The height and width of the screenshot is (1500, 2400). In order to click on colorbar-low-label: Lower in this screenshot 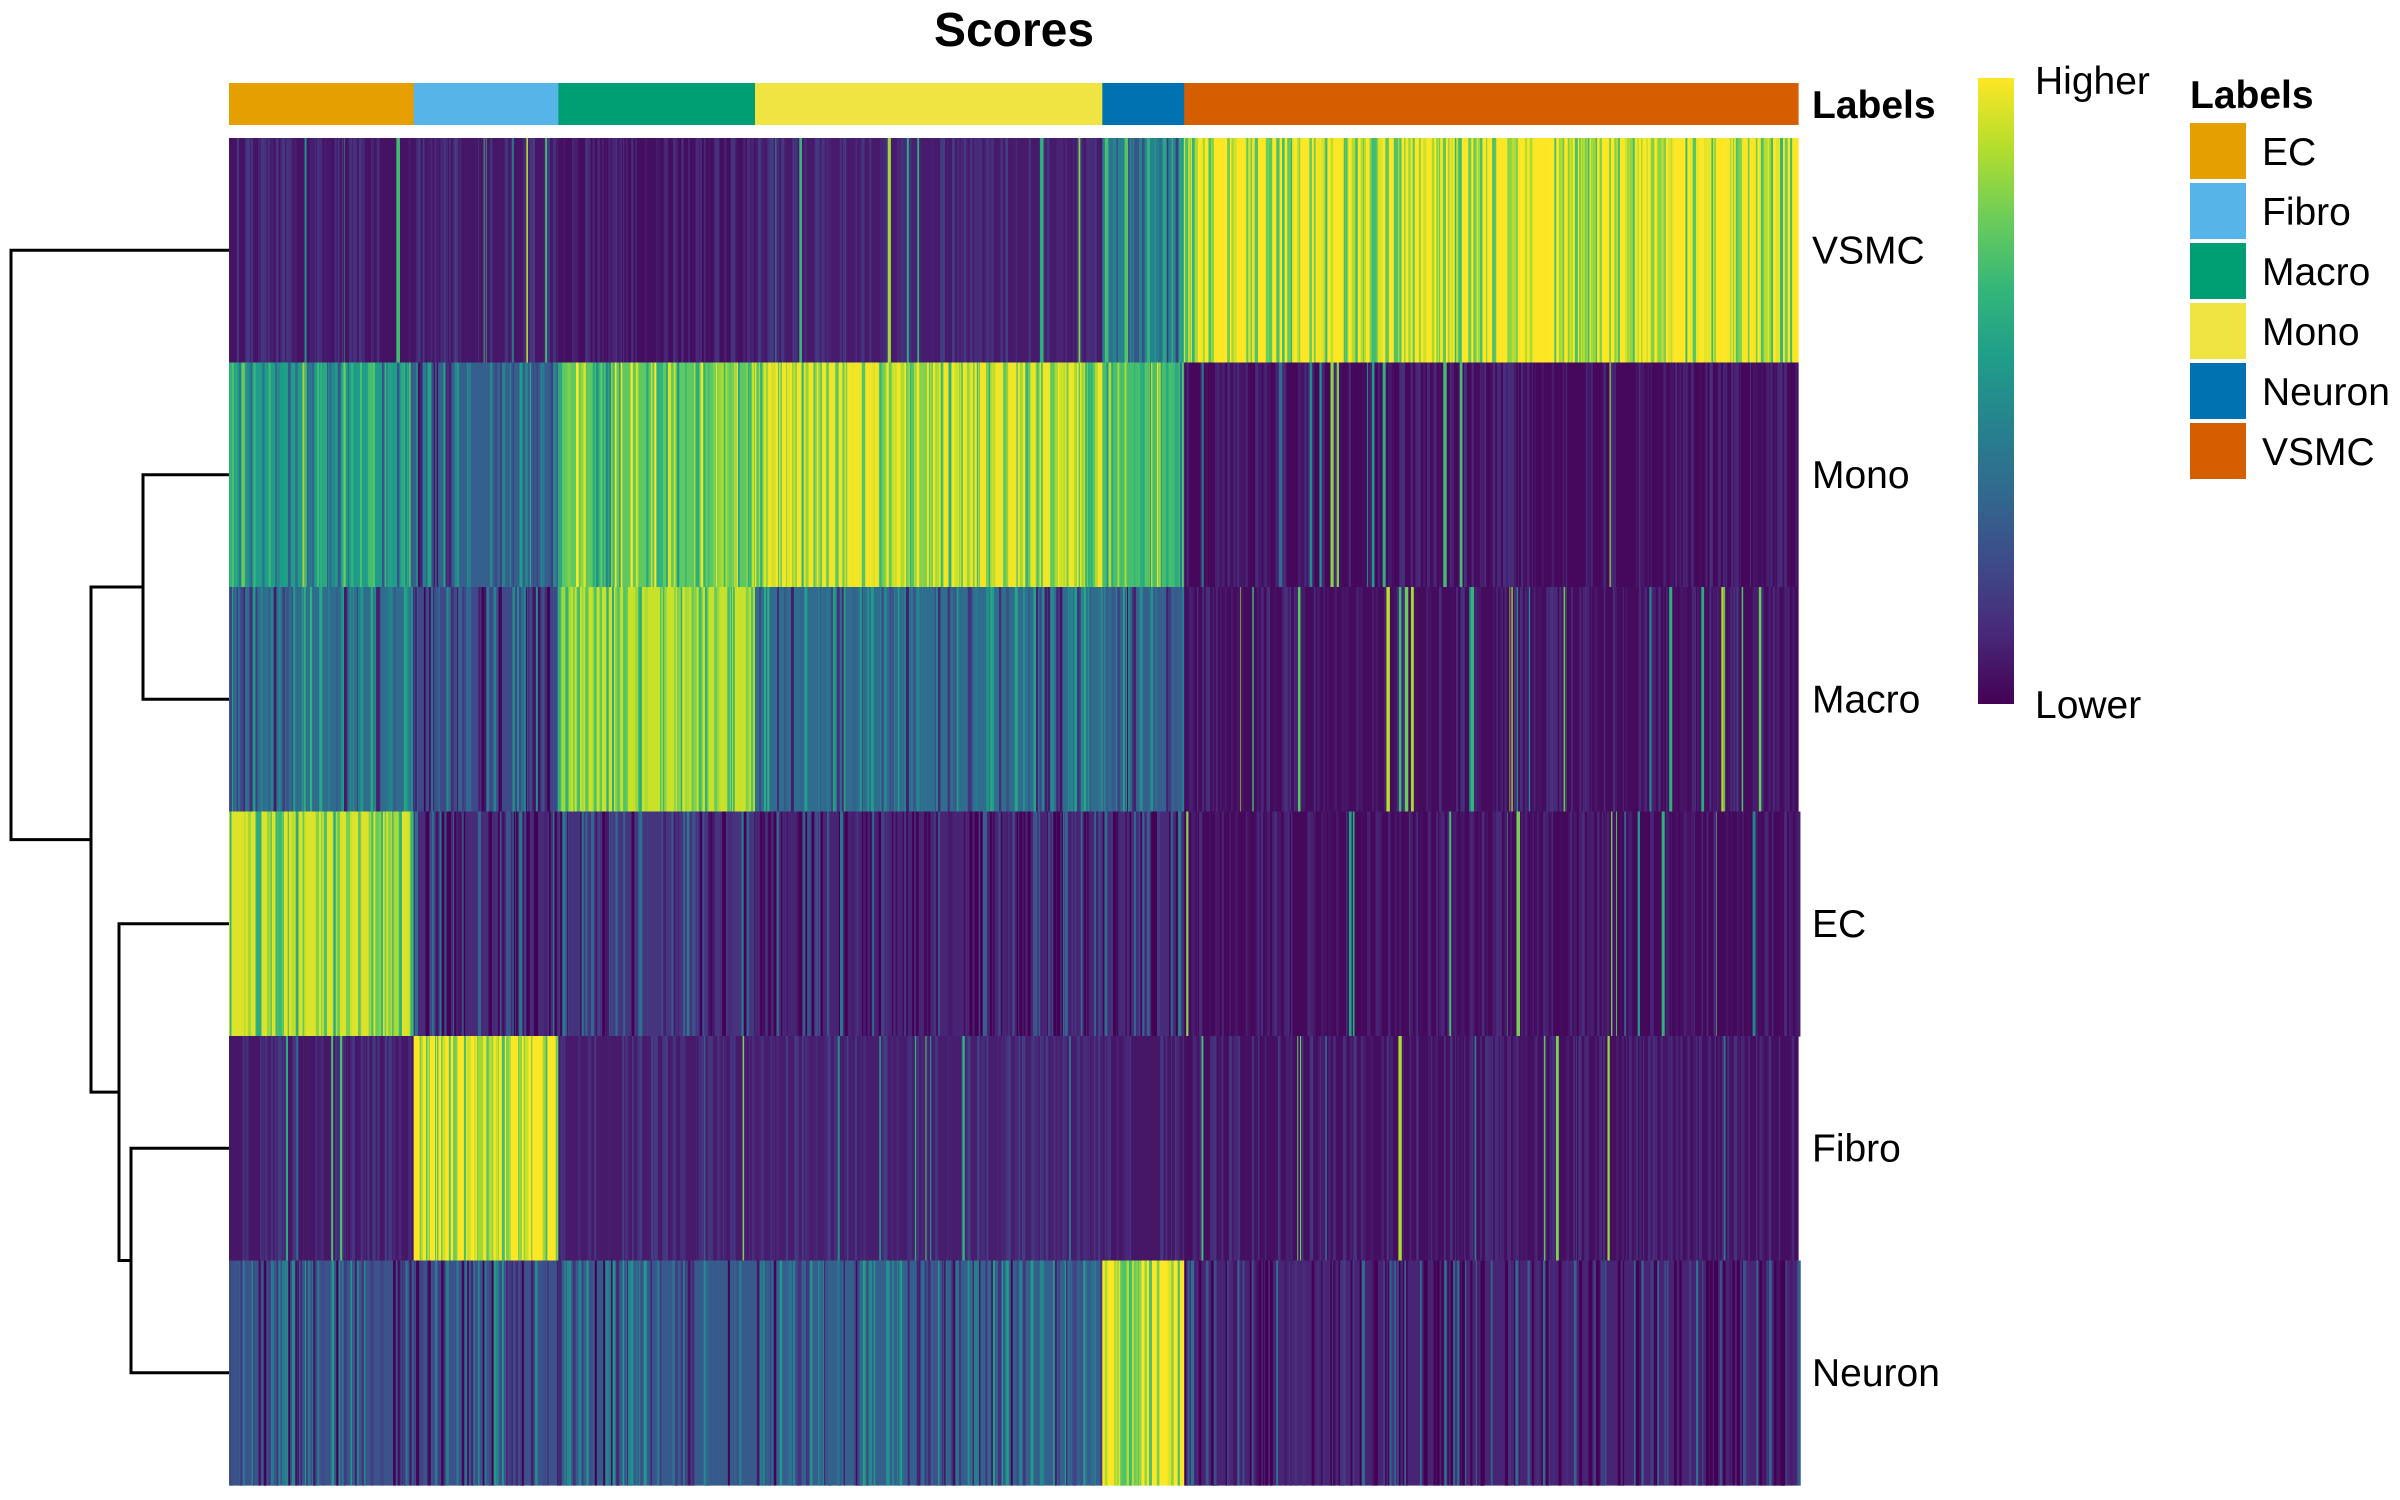, I will do `click(2088, 705)`.